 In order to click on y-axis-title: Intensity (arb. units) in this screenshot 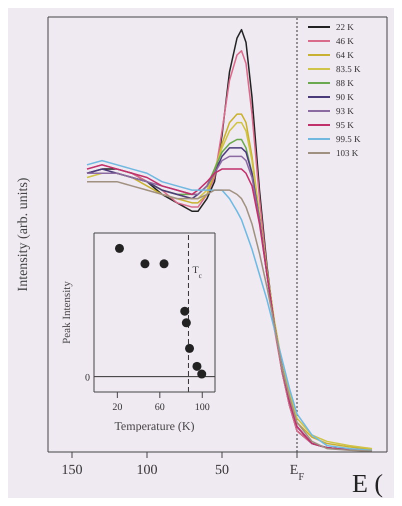, I will do `click(23, 234)`.